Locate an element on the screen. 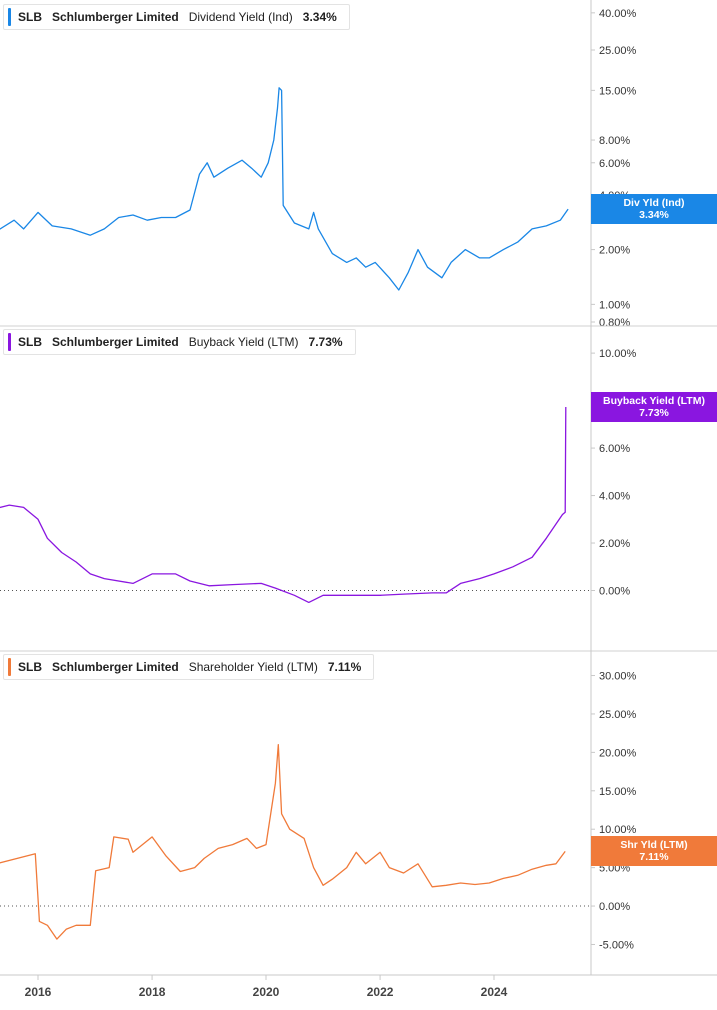 This screenshot has width=717, height=1010. value-label-value: 7.73% is located at coordinates (654, 413).